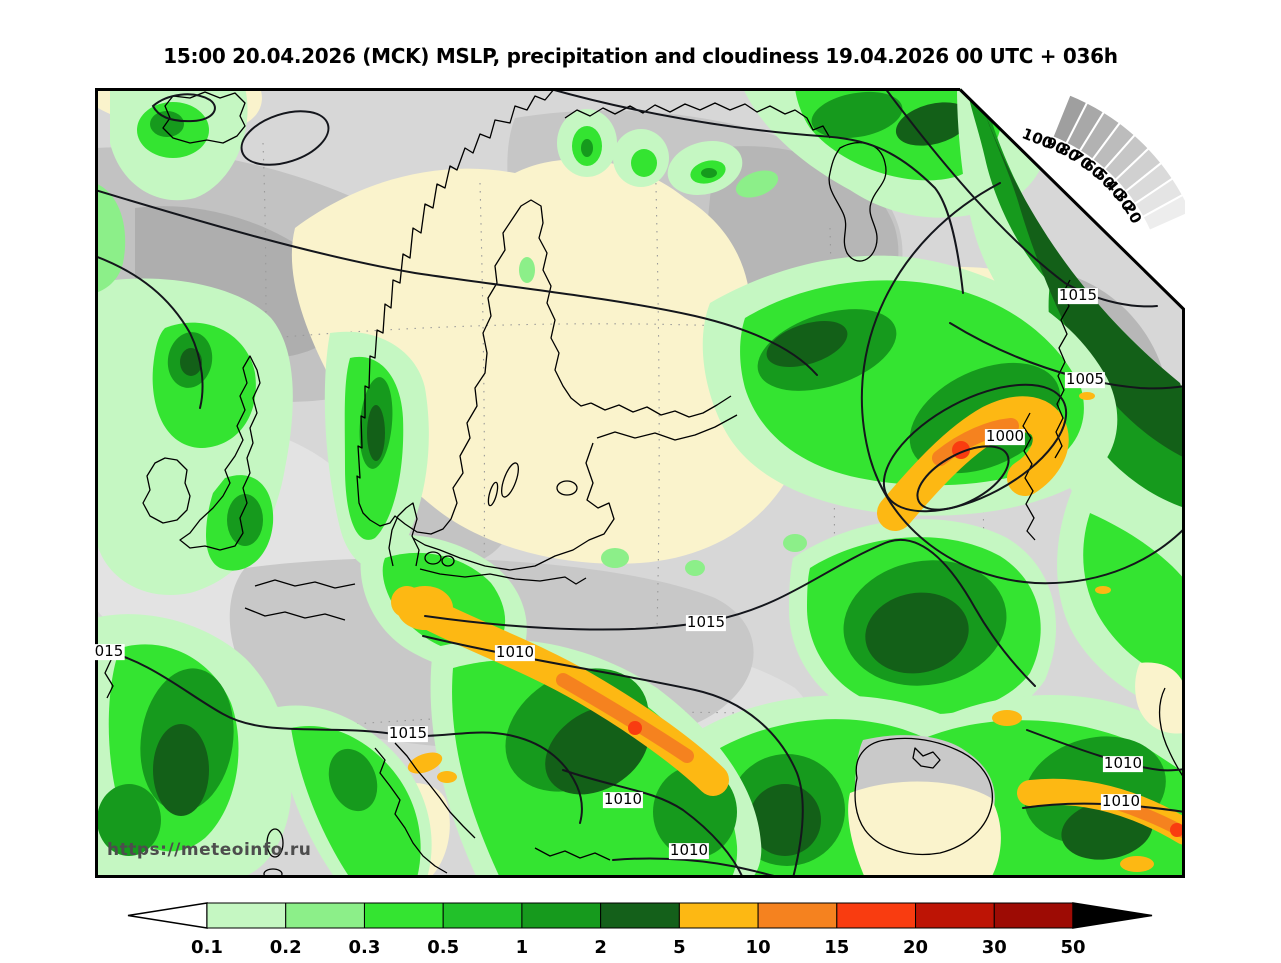 This screenshot has width=1281, height=963. What do you see at coordinates (286, 947) in the screenshot?
I see `colorbar-tick-label: 0.2` at bounding box center [286, 947].